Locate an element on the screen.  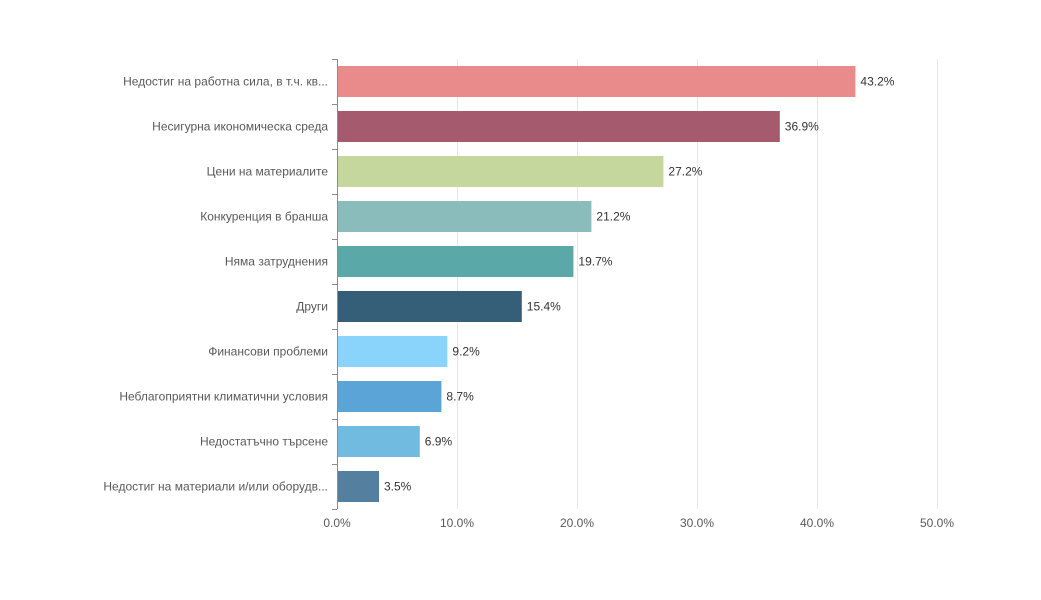
x-tick-label: 20.0% is located at coordinates (577, 523).